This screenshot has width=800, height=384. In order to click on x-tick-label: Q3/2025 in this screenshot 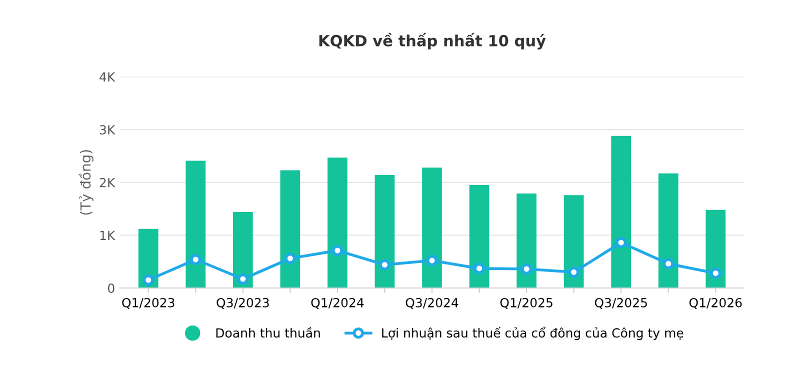, I will do `click(620, 303)`.